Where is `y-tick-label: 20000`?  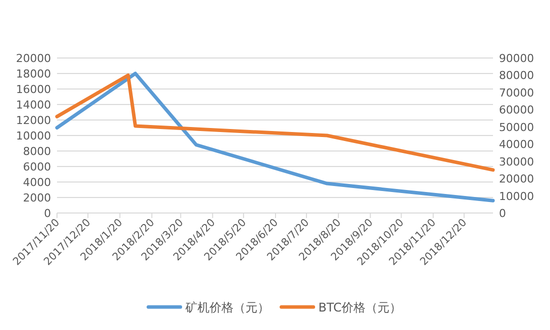 y-tick-label: 20000 is located at coordinates (33, 58).